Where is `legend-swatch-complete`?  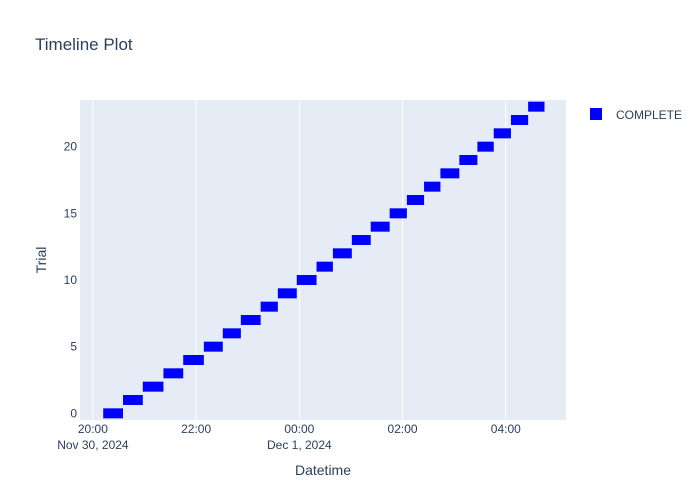
legend-swatch-complete is located at coordinates (596, 114).